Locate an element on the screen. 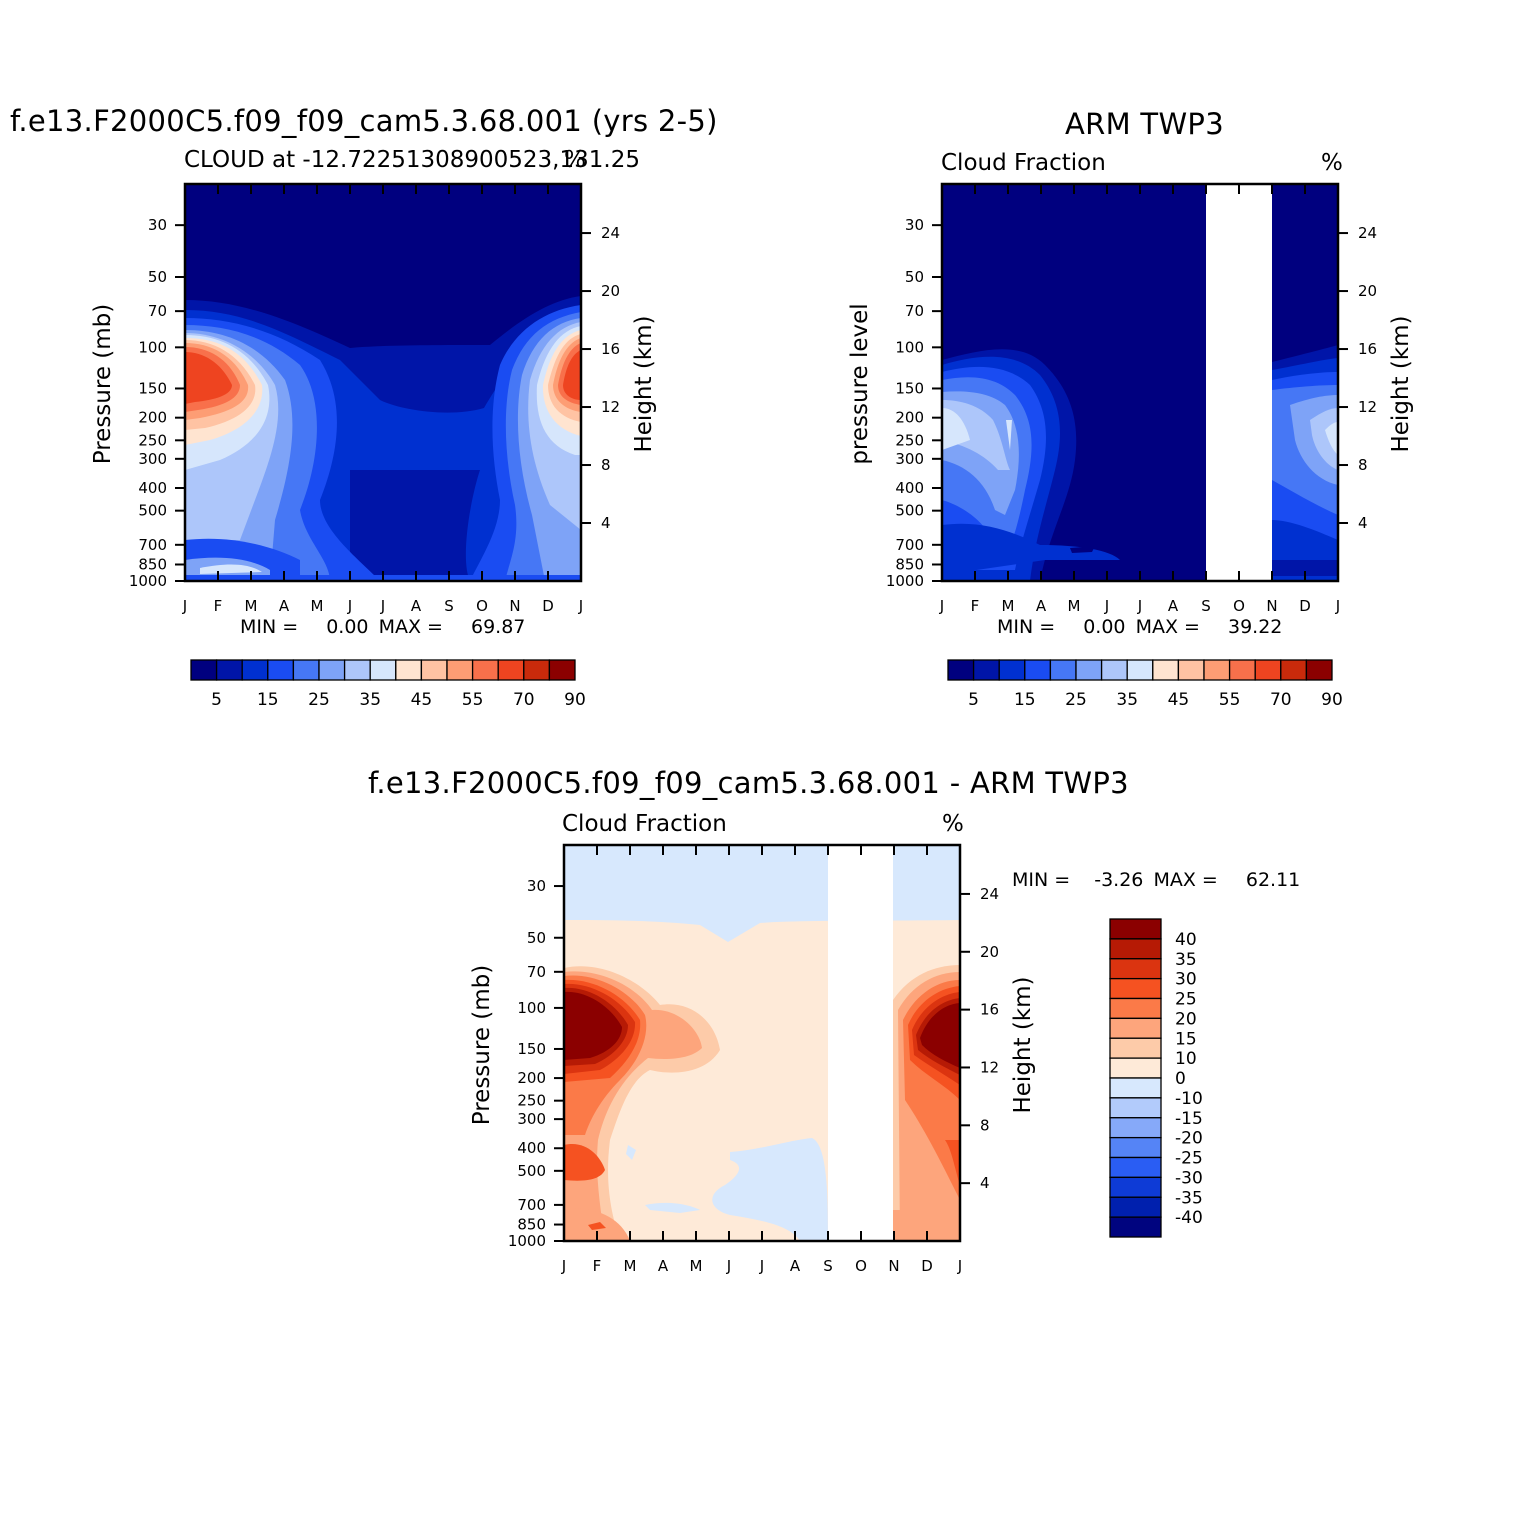  model-pressure-tick-label: 70 is located at coordinates (157, 311).